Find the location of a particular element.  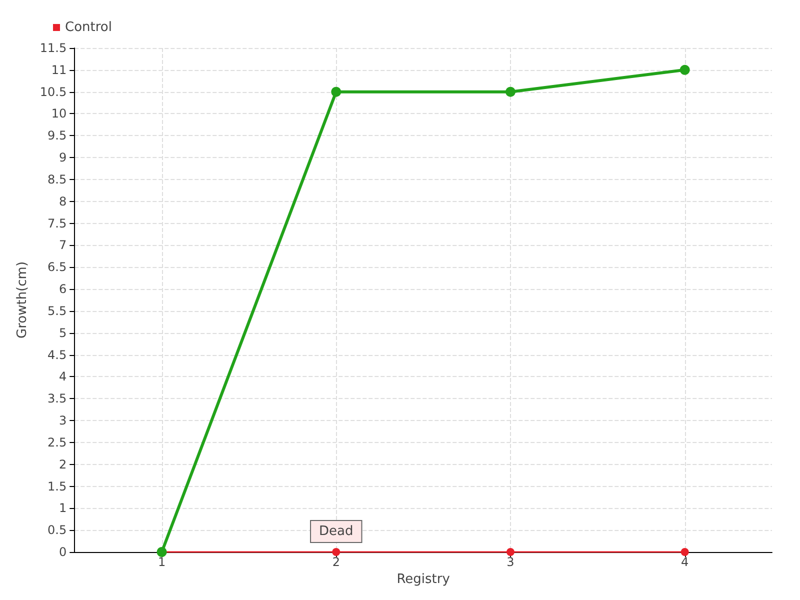

y-tick-label: 10.5 is located at coordinates (53, 91).